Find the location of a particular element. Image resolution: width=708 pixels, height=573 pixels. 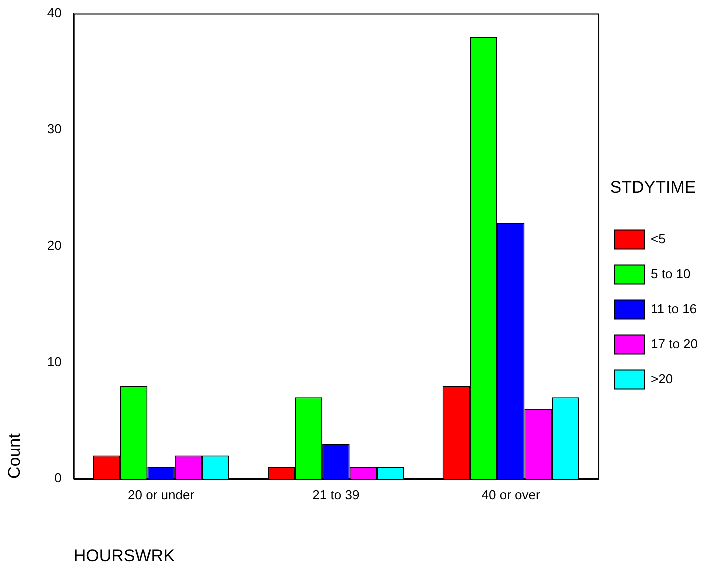

legend-label: >20 is located at coordinates (662, 378).